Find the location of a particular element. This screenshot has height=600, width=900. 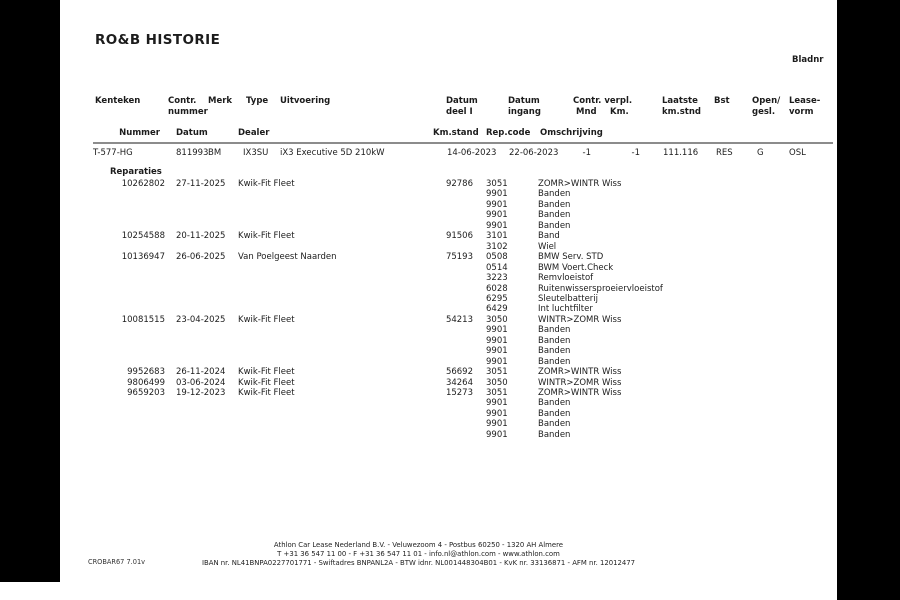

repairs-section-label: Reparaties is located at coordinates (136, 172).